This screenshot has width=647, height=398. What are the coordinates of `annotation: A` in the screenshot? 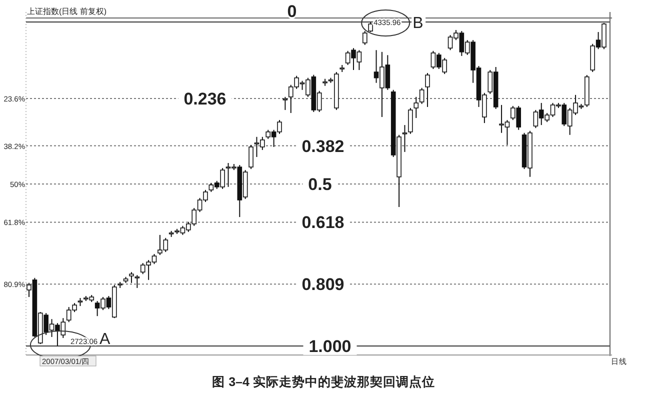 It's located at (104, 339).